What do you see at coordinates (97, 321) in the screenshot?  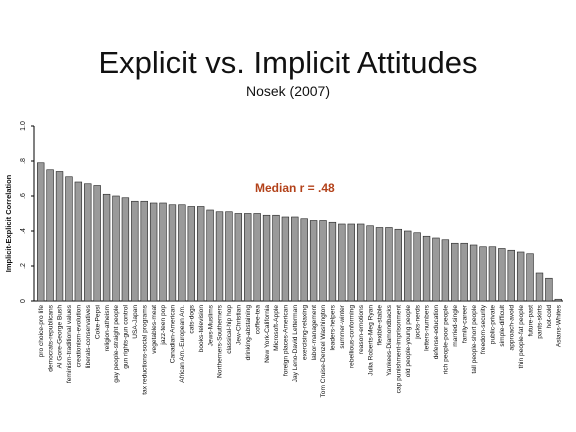 I see `category-label: Coke-Pepsi` at bounding box center [97, 321].